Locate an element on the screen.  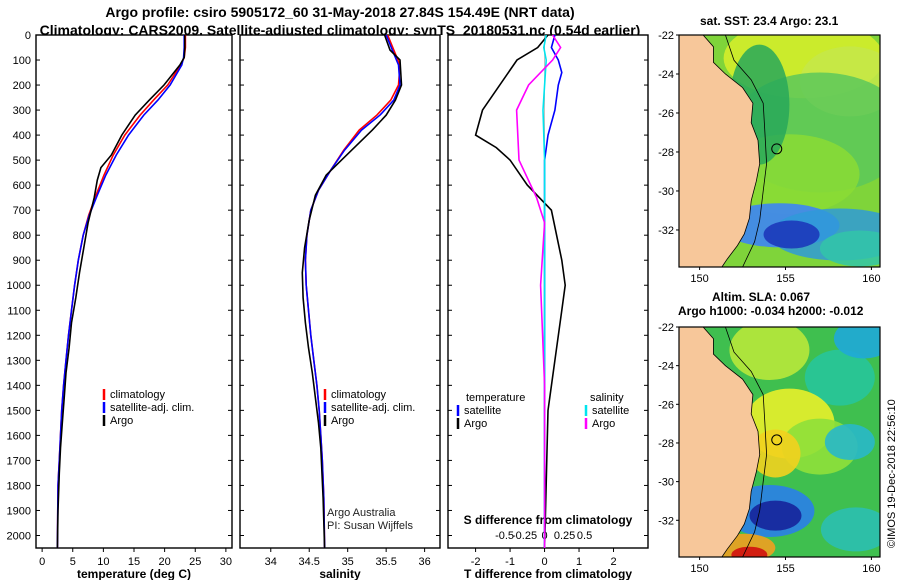
y-tick-label: 900 is located at coordinates (22, 261).